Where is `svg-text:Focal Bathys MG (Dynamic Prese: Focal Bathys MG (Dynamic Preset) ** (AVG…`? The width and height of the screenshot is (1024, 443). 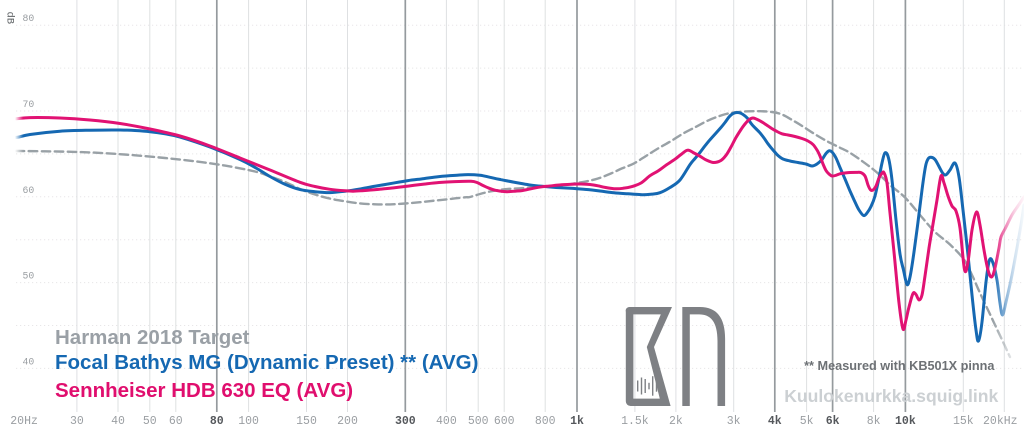
svg-text:Focal Bathys MG (Dynamic Prese: Focal Bathys MG (Dynamic Preset) ** (AVG… is located at coordinates (266, 362).